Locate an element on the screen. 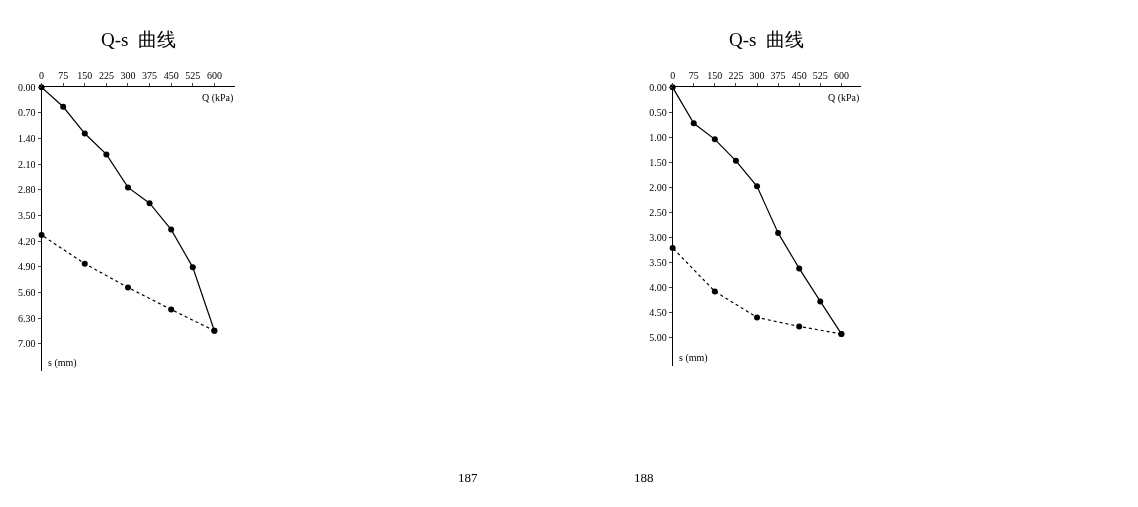 The width and height of the screenshot is (1138, 507). y-tick-label: 2.00 is located at coordinates (658, 187).